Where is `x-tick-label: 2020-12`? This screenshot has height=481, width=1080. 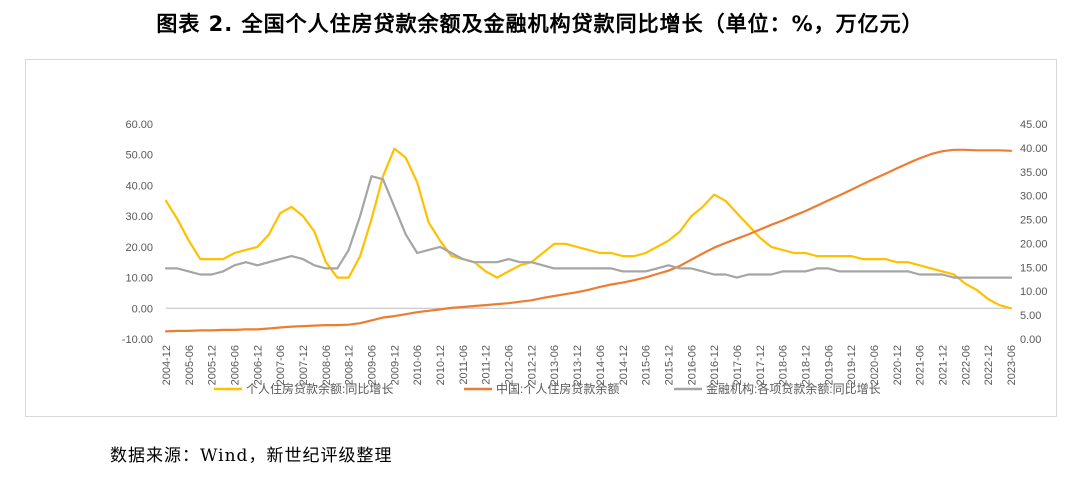 x-tick-label: 2020-12 is located at coordinates (898, 365).